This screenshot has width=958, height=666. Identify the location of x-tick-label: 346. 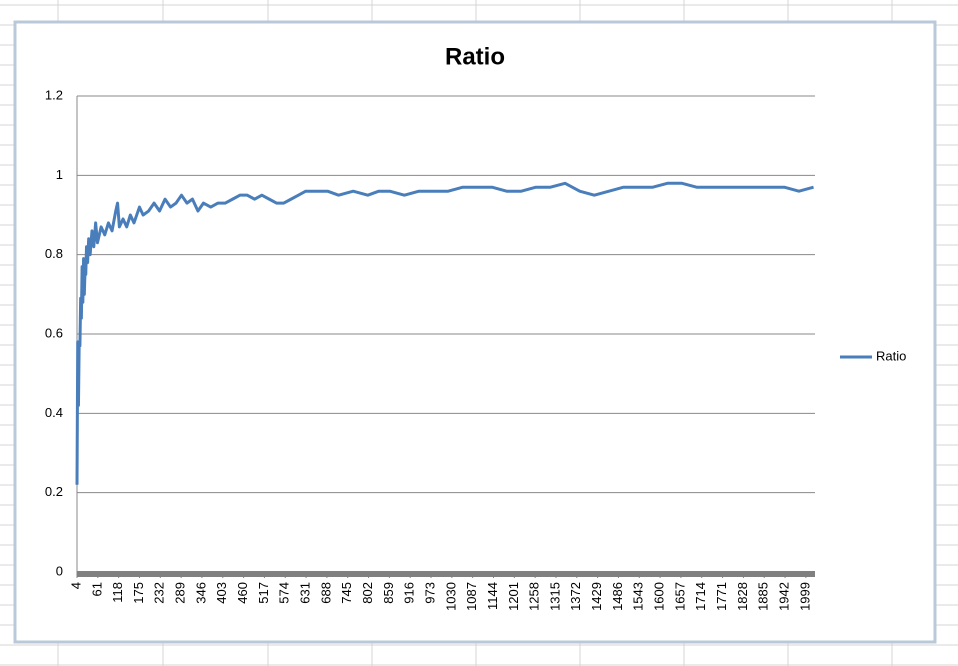
(200, 593).